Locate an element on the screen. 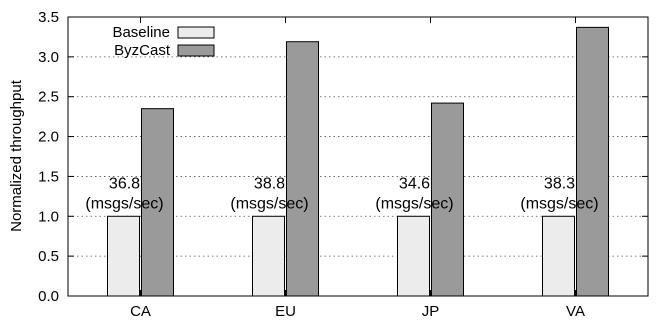 The height and width of the screenshot is (325, 656). legend-label-byzcast: ByzCast is located at coordinates (142, 50).